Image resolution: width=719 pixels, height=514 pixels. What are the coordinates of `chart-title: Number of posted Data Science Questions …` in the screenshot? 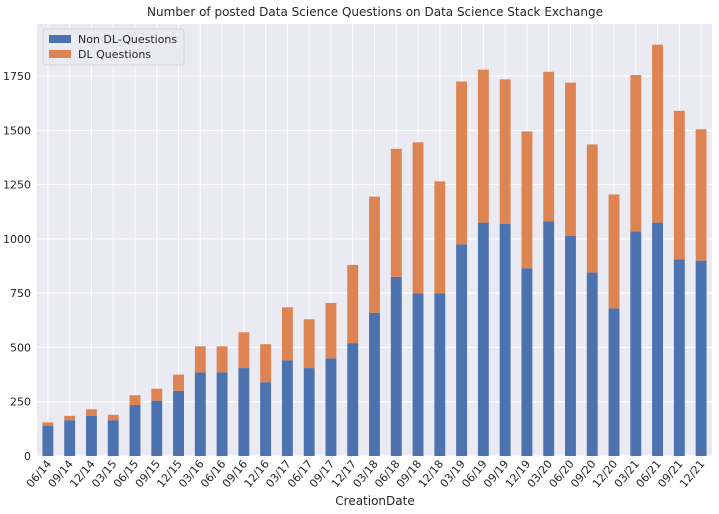 It's located at (375, 12).